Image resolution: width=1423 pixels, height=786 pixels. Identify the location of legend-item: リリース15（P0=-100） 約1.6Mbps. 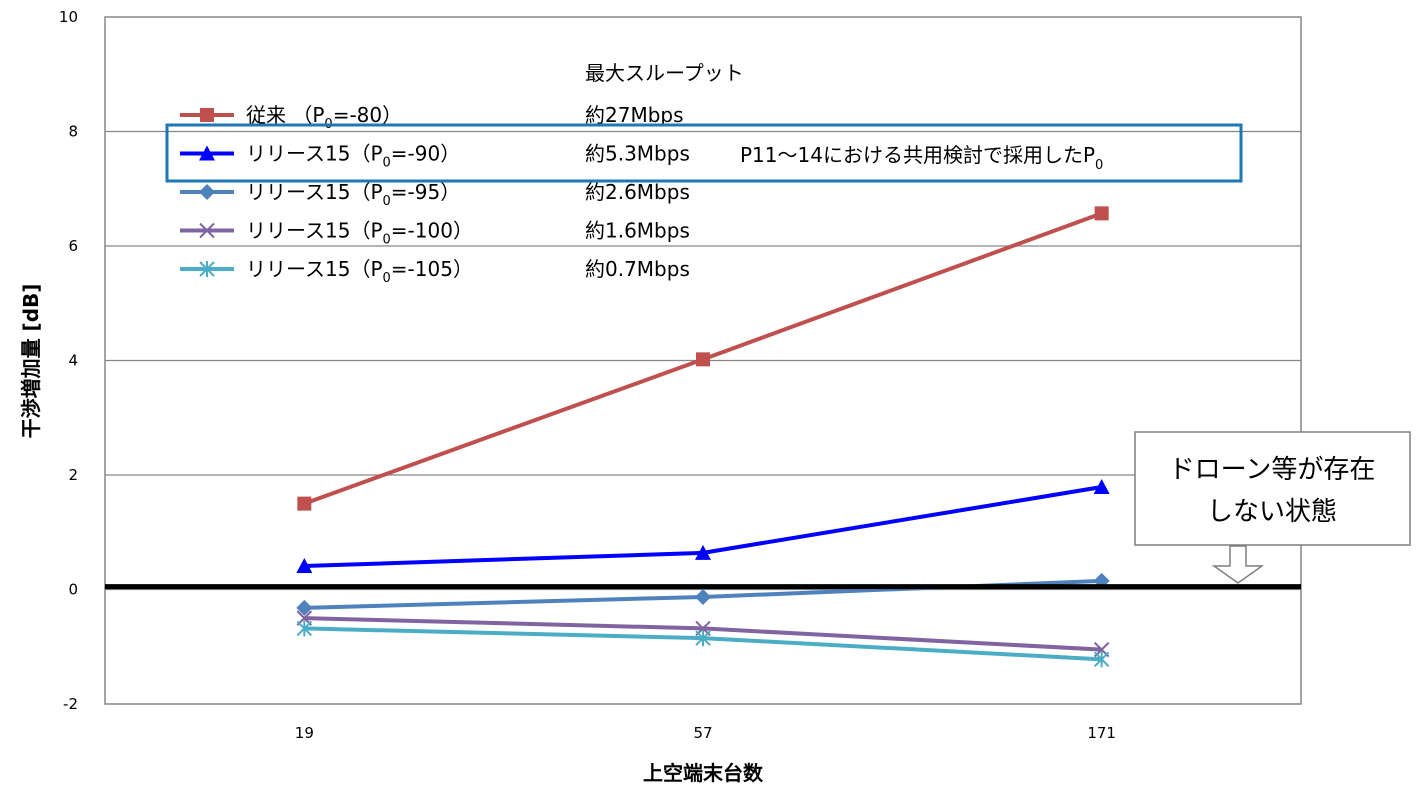
(435, 233).